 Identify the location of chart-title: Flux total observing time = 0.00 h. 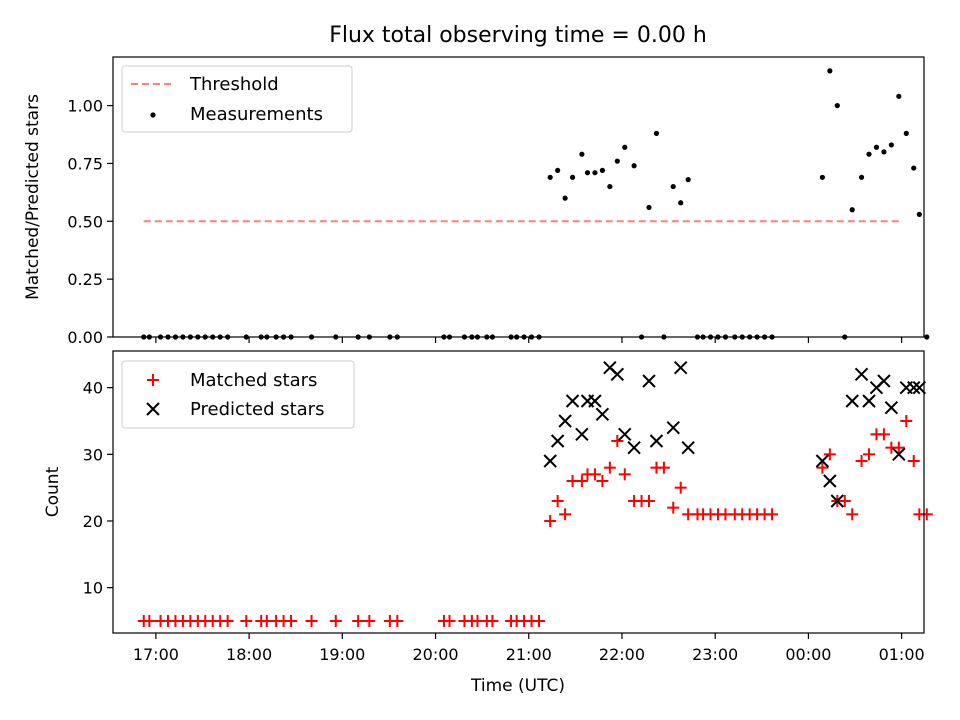
(518, 35).